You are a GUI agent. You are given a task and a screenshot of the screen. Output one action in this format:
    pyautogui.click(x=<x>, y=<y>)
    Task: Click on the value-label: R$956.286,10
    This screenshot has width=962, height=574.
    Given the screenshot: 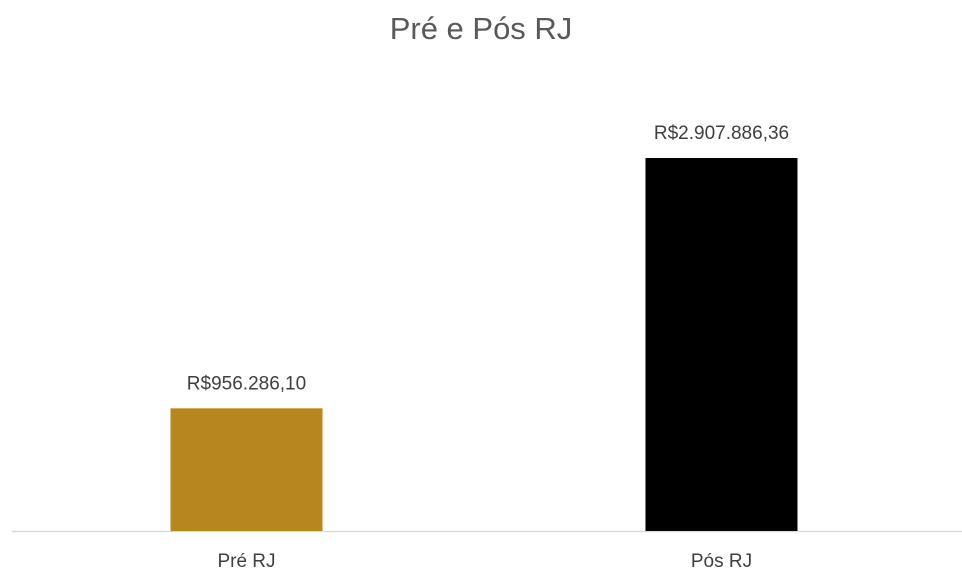 What is the action you would take?
    pyautogui.click(x=246, y=383)
    